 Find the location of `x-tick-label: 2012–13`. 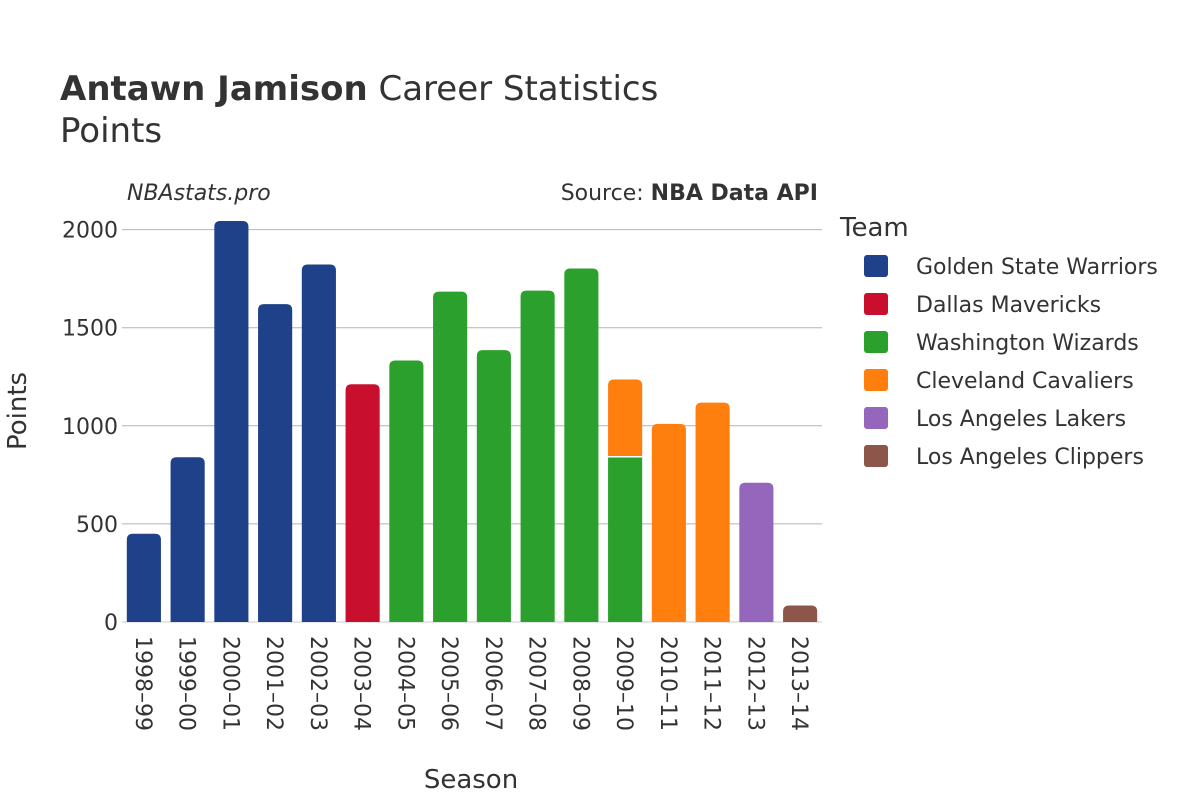

x-tick-label: 2012–13 is located at coordinates (754, 683).